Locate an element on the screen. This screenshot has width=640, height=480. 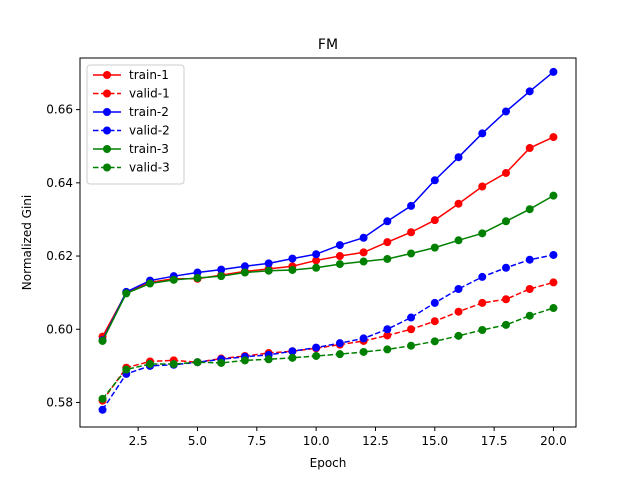
legend-label: train-2 is located at coordinates (149, 112).